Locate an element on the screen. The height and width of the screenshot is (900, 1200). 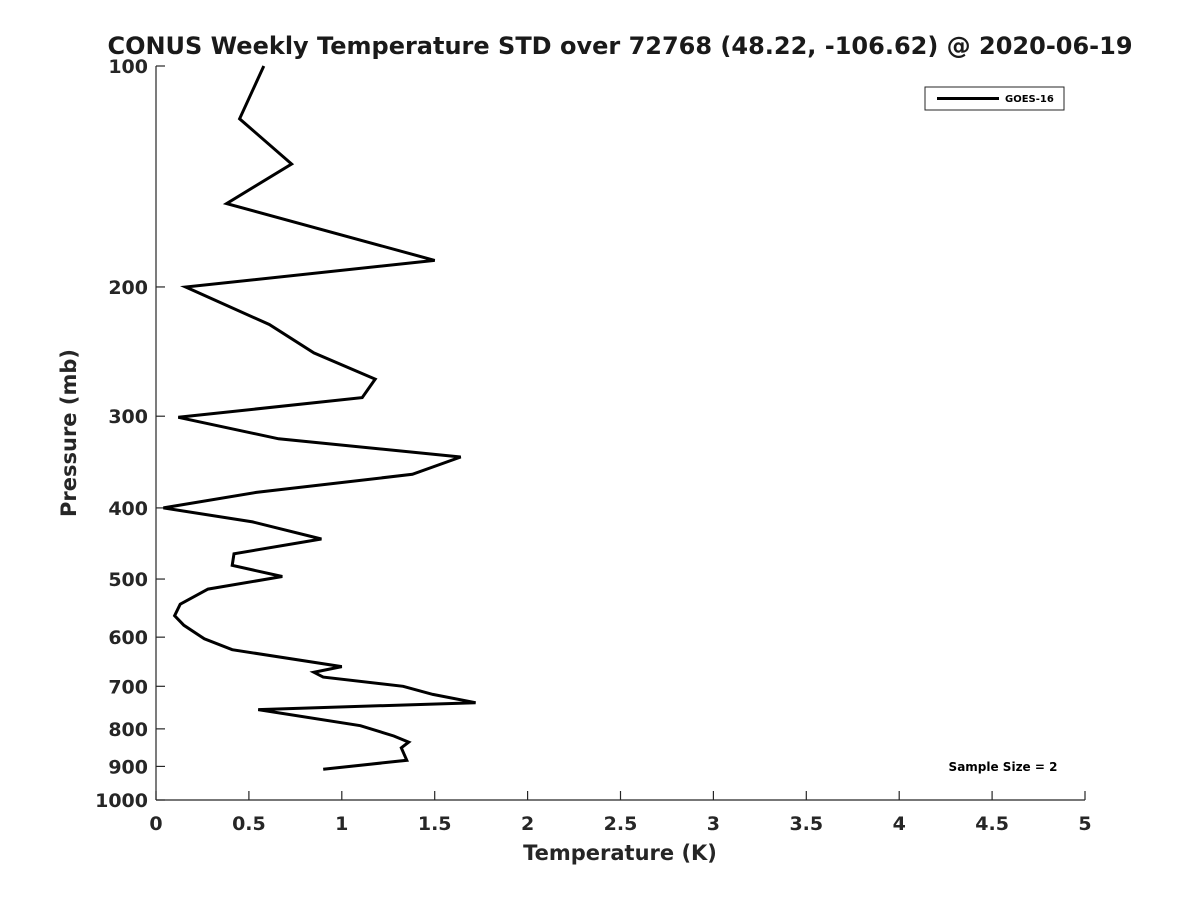
x-tick-label: 1.5 is located at coordinates (435, 824).